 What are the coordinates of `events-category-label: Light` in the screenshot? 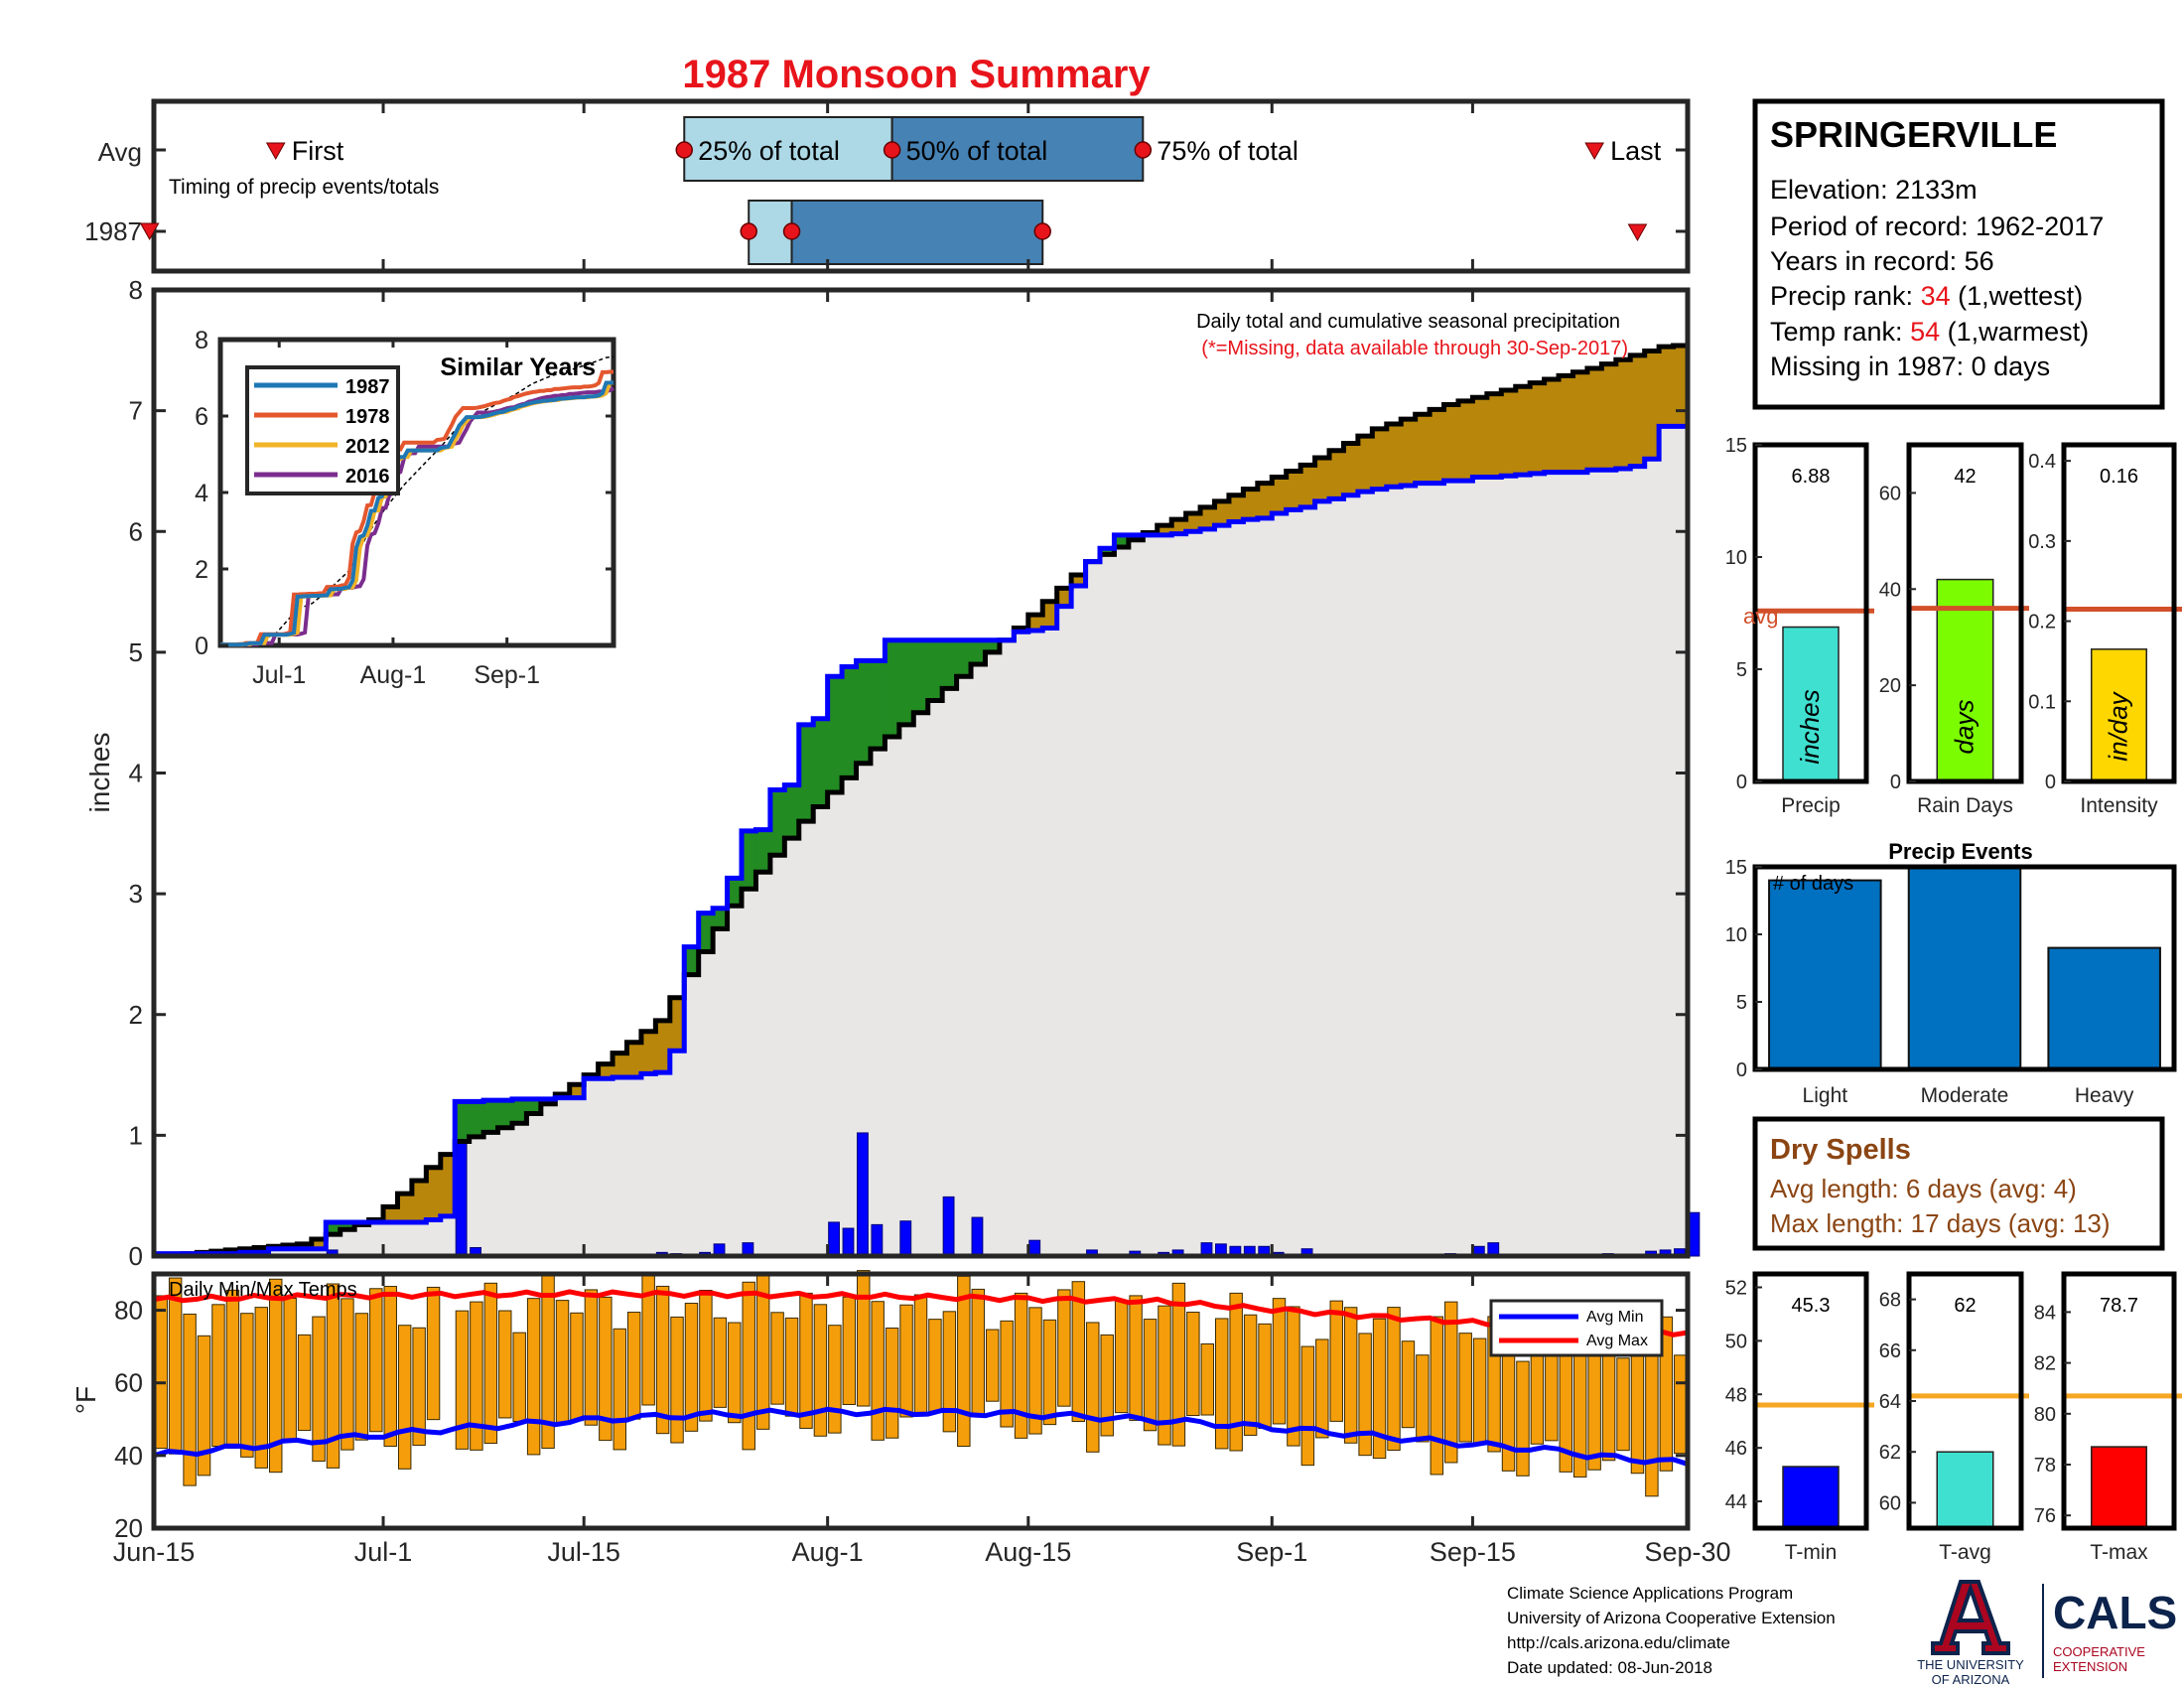 It's located at (1825, 1095).